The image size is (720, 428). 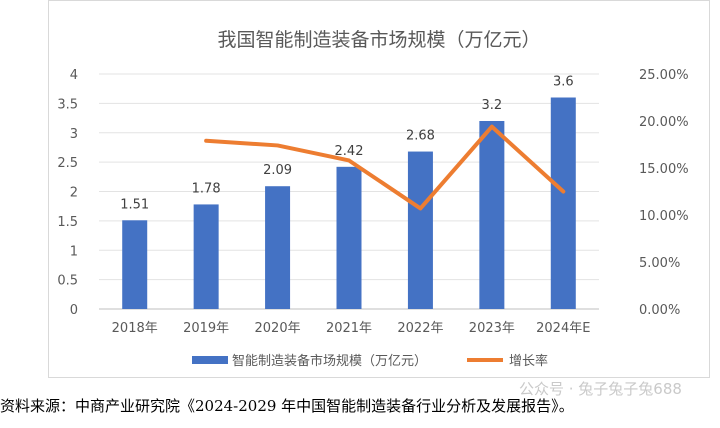 What do you see at coordinates (349, 328) in the screenshot?
I see `x-tick-label: 2021年` at bounding box center [349, 328].